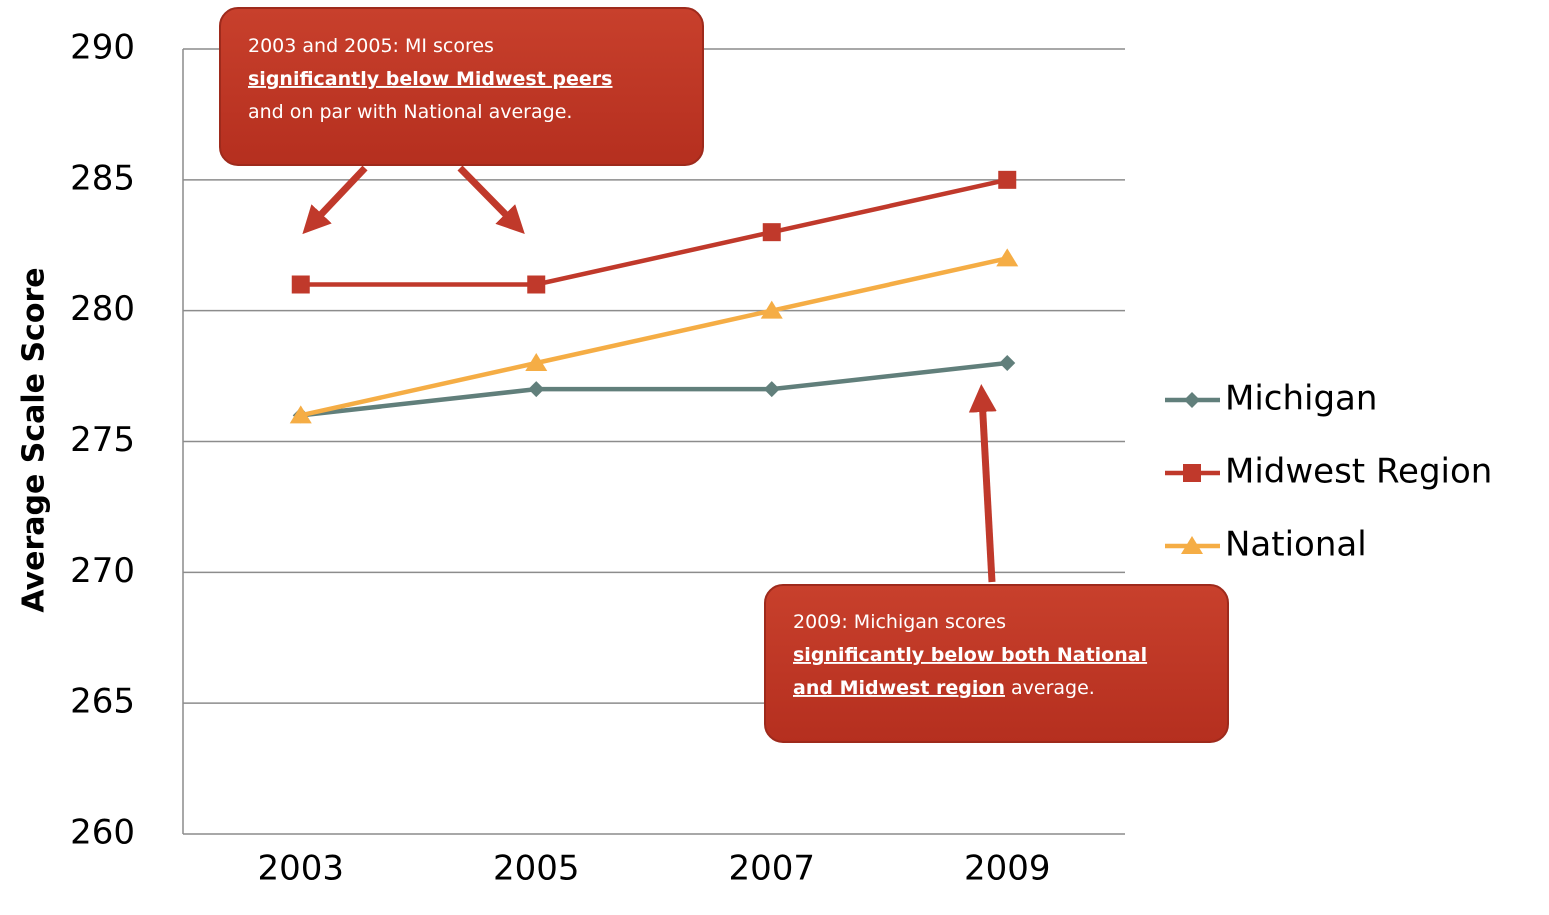 The image size is (1549, 915). I want to click on y-tick-label: 270, so click(102, 571).